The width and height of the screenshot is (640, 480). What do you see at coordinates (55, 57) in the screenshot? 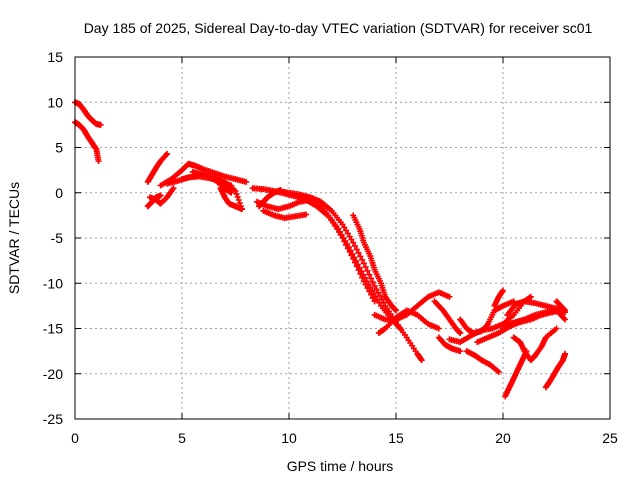
I see `y-tick-label: 15` at bounding box center [55, 57].